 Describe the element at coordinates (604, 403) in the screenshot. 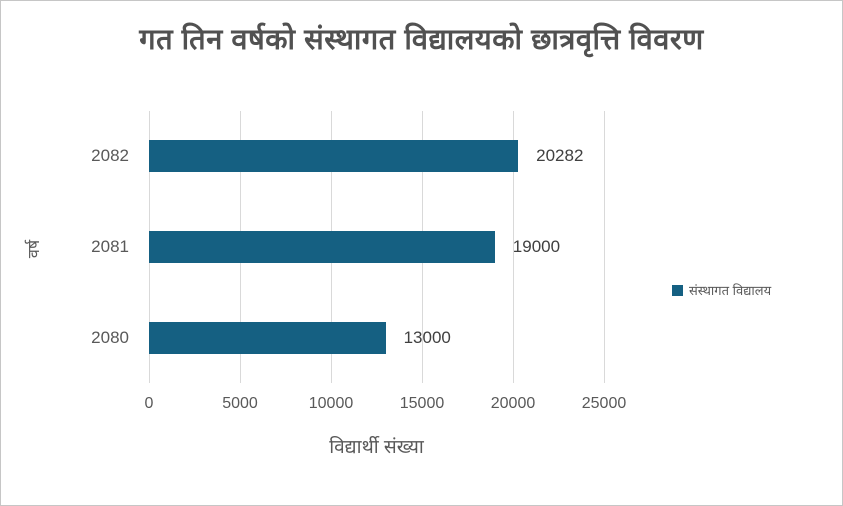

I see `x-tick-label: 25000` at that location.